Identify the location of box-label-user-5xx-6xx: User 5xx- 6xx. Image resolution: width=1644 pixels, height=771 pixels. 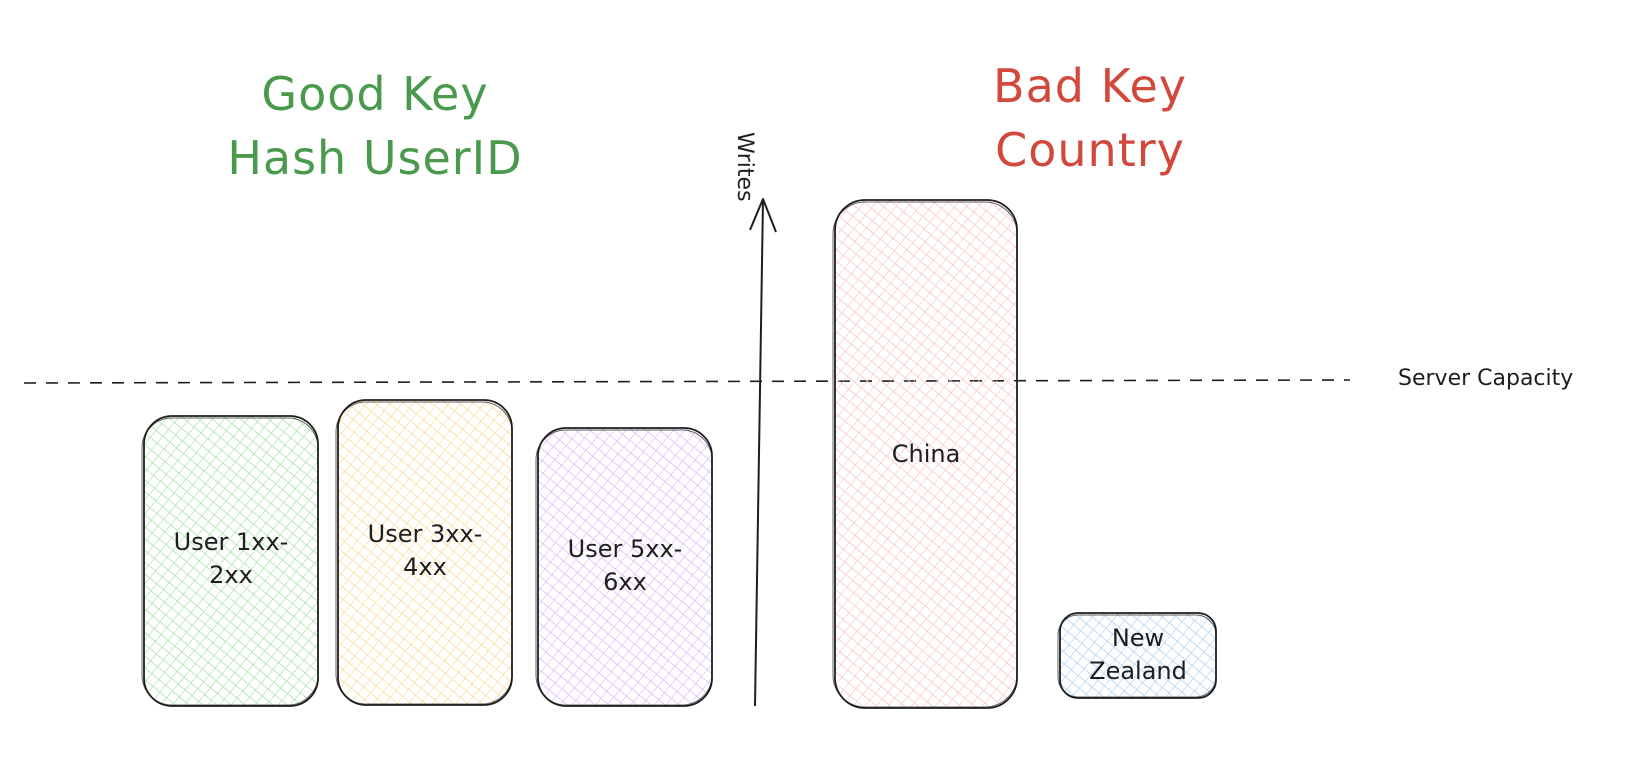
(625, 566).